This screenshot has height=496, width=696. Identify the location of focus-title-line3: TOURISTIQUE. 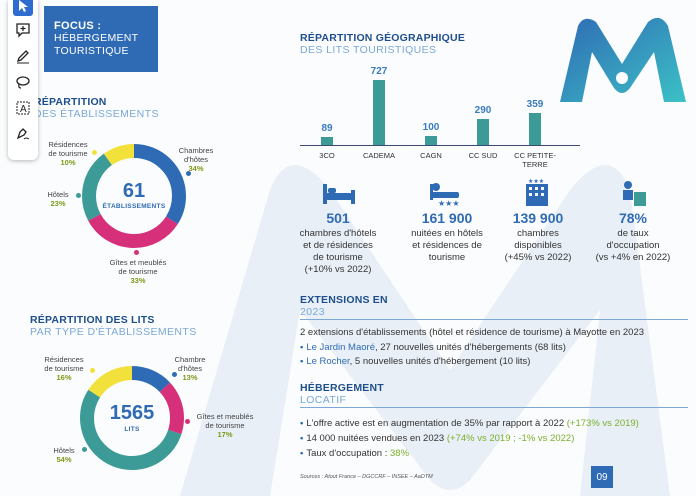
(91, 51).